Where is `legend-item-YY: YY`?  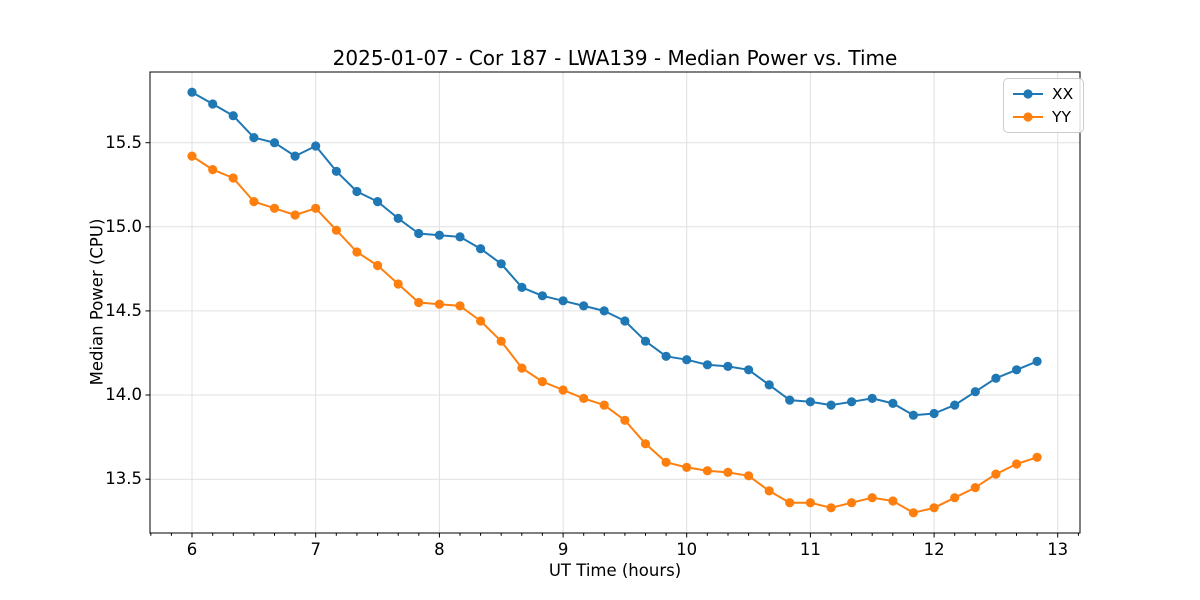 legend-item-YY: YY is located at coordinates (1042, 117).